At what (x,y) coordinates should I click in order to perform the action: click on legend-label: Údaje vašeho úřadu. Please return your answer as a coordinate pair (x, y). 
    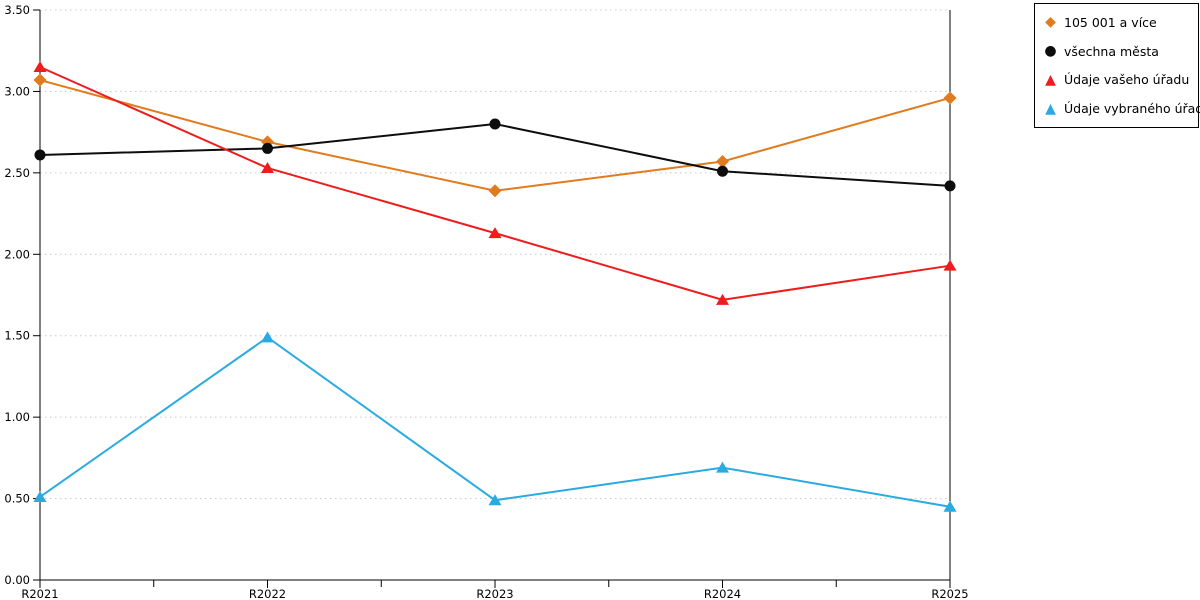
    Looking at the image, I should click on (1127, 80).